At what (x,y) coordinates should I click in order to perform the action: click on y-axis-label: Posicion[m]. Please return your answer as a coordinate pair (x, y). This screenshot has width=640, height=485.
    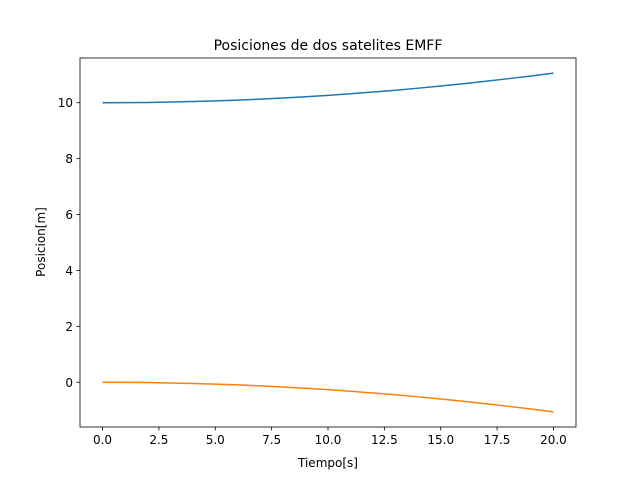
    Looking at the image, I should click on (41, 242).